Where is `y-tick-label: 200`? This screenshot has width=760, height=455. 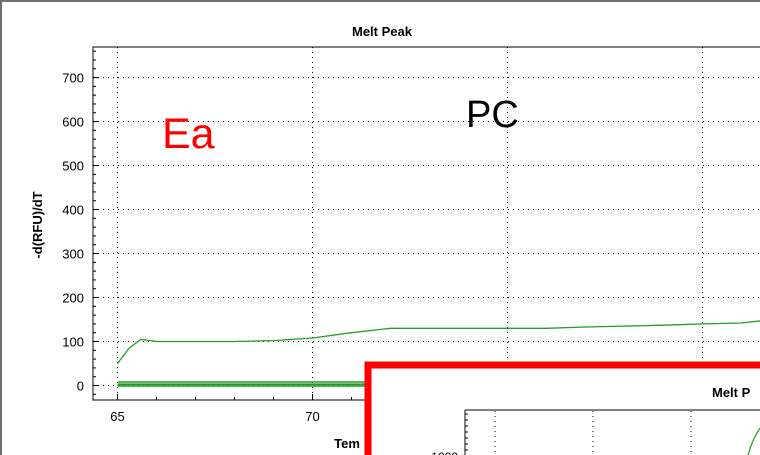
y-tick-label: 200 is located at coordinates (73, 298).